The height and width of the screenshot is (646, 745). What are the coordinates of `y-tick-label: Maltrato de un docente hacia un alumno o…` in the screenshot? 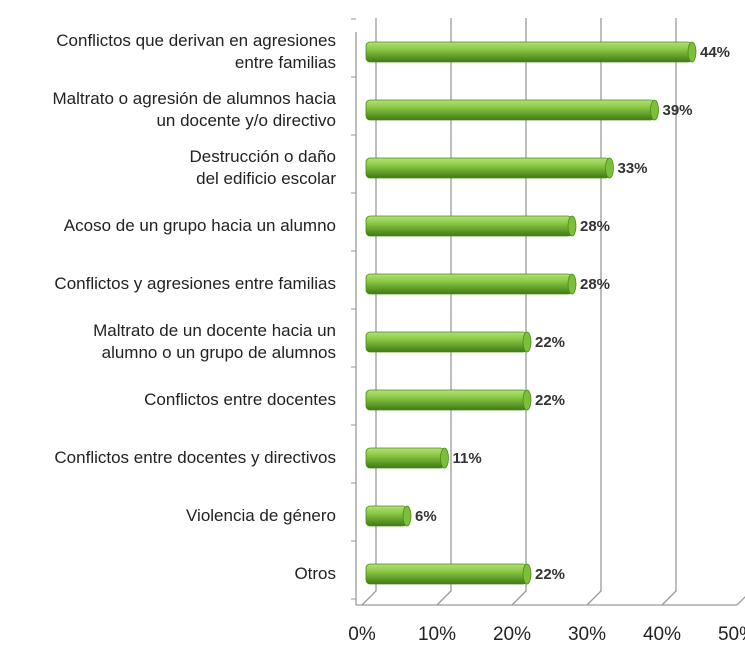 It's located at (214, 341).